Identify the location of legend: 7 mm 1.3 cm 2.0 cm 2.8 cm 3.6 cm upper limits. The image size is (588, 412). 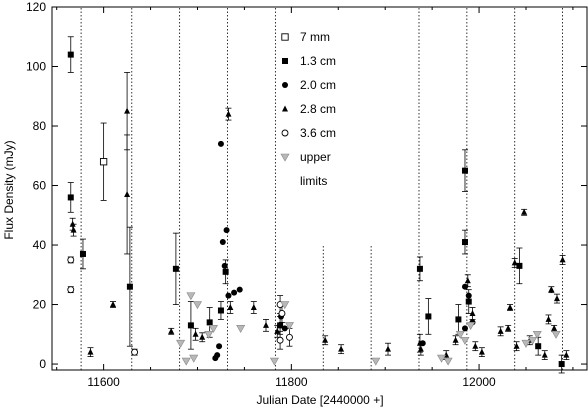
(308, 109).